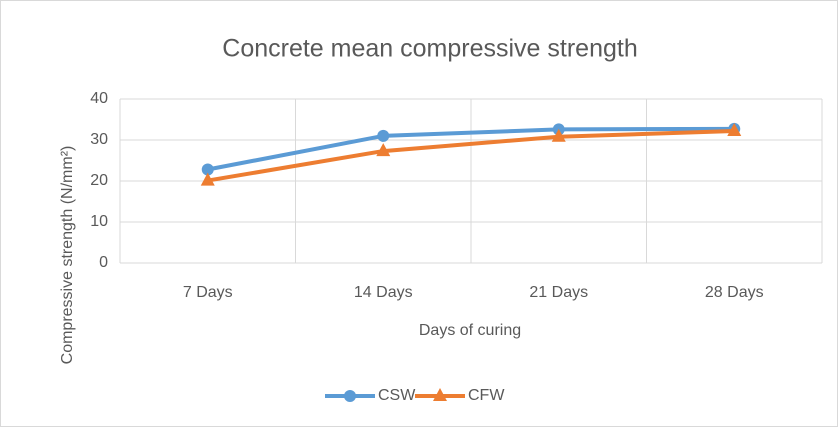 The image size is (838, 427). Describe the element at coordinates (208, 292) in the screenshot. I see `x-tick-label: 7 Days` at that location.